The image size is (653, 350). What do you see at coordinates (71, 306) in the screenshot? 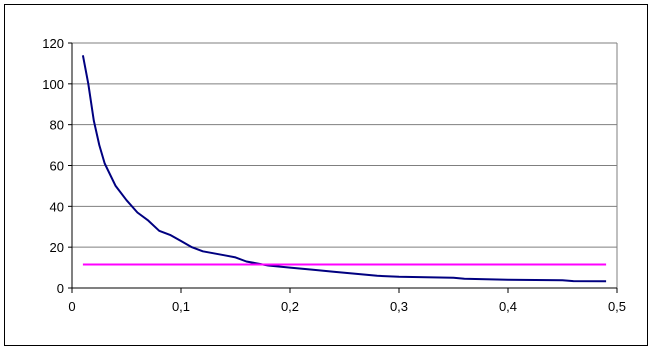
I see `x-tick-label: 0` at bounding box center [71, 306].